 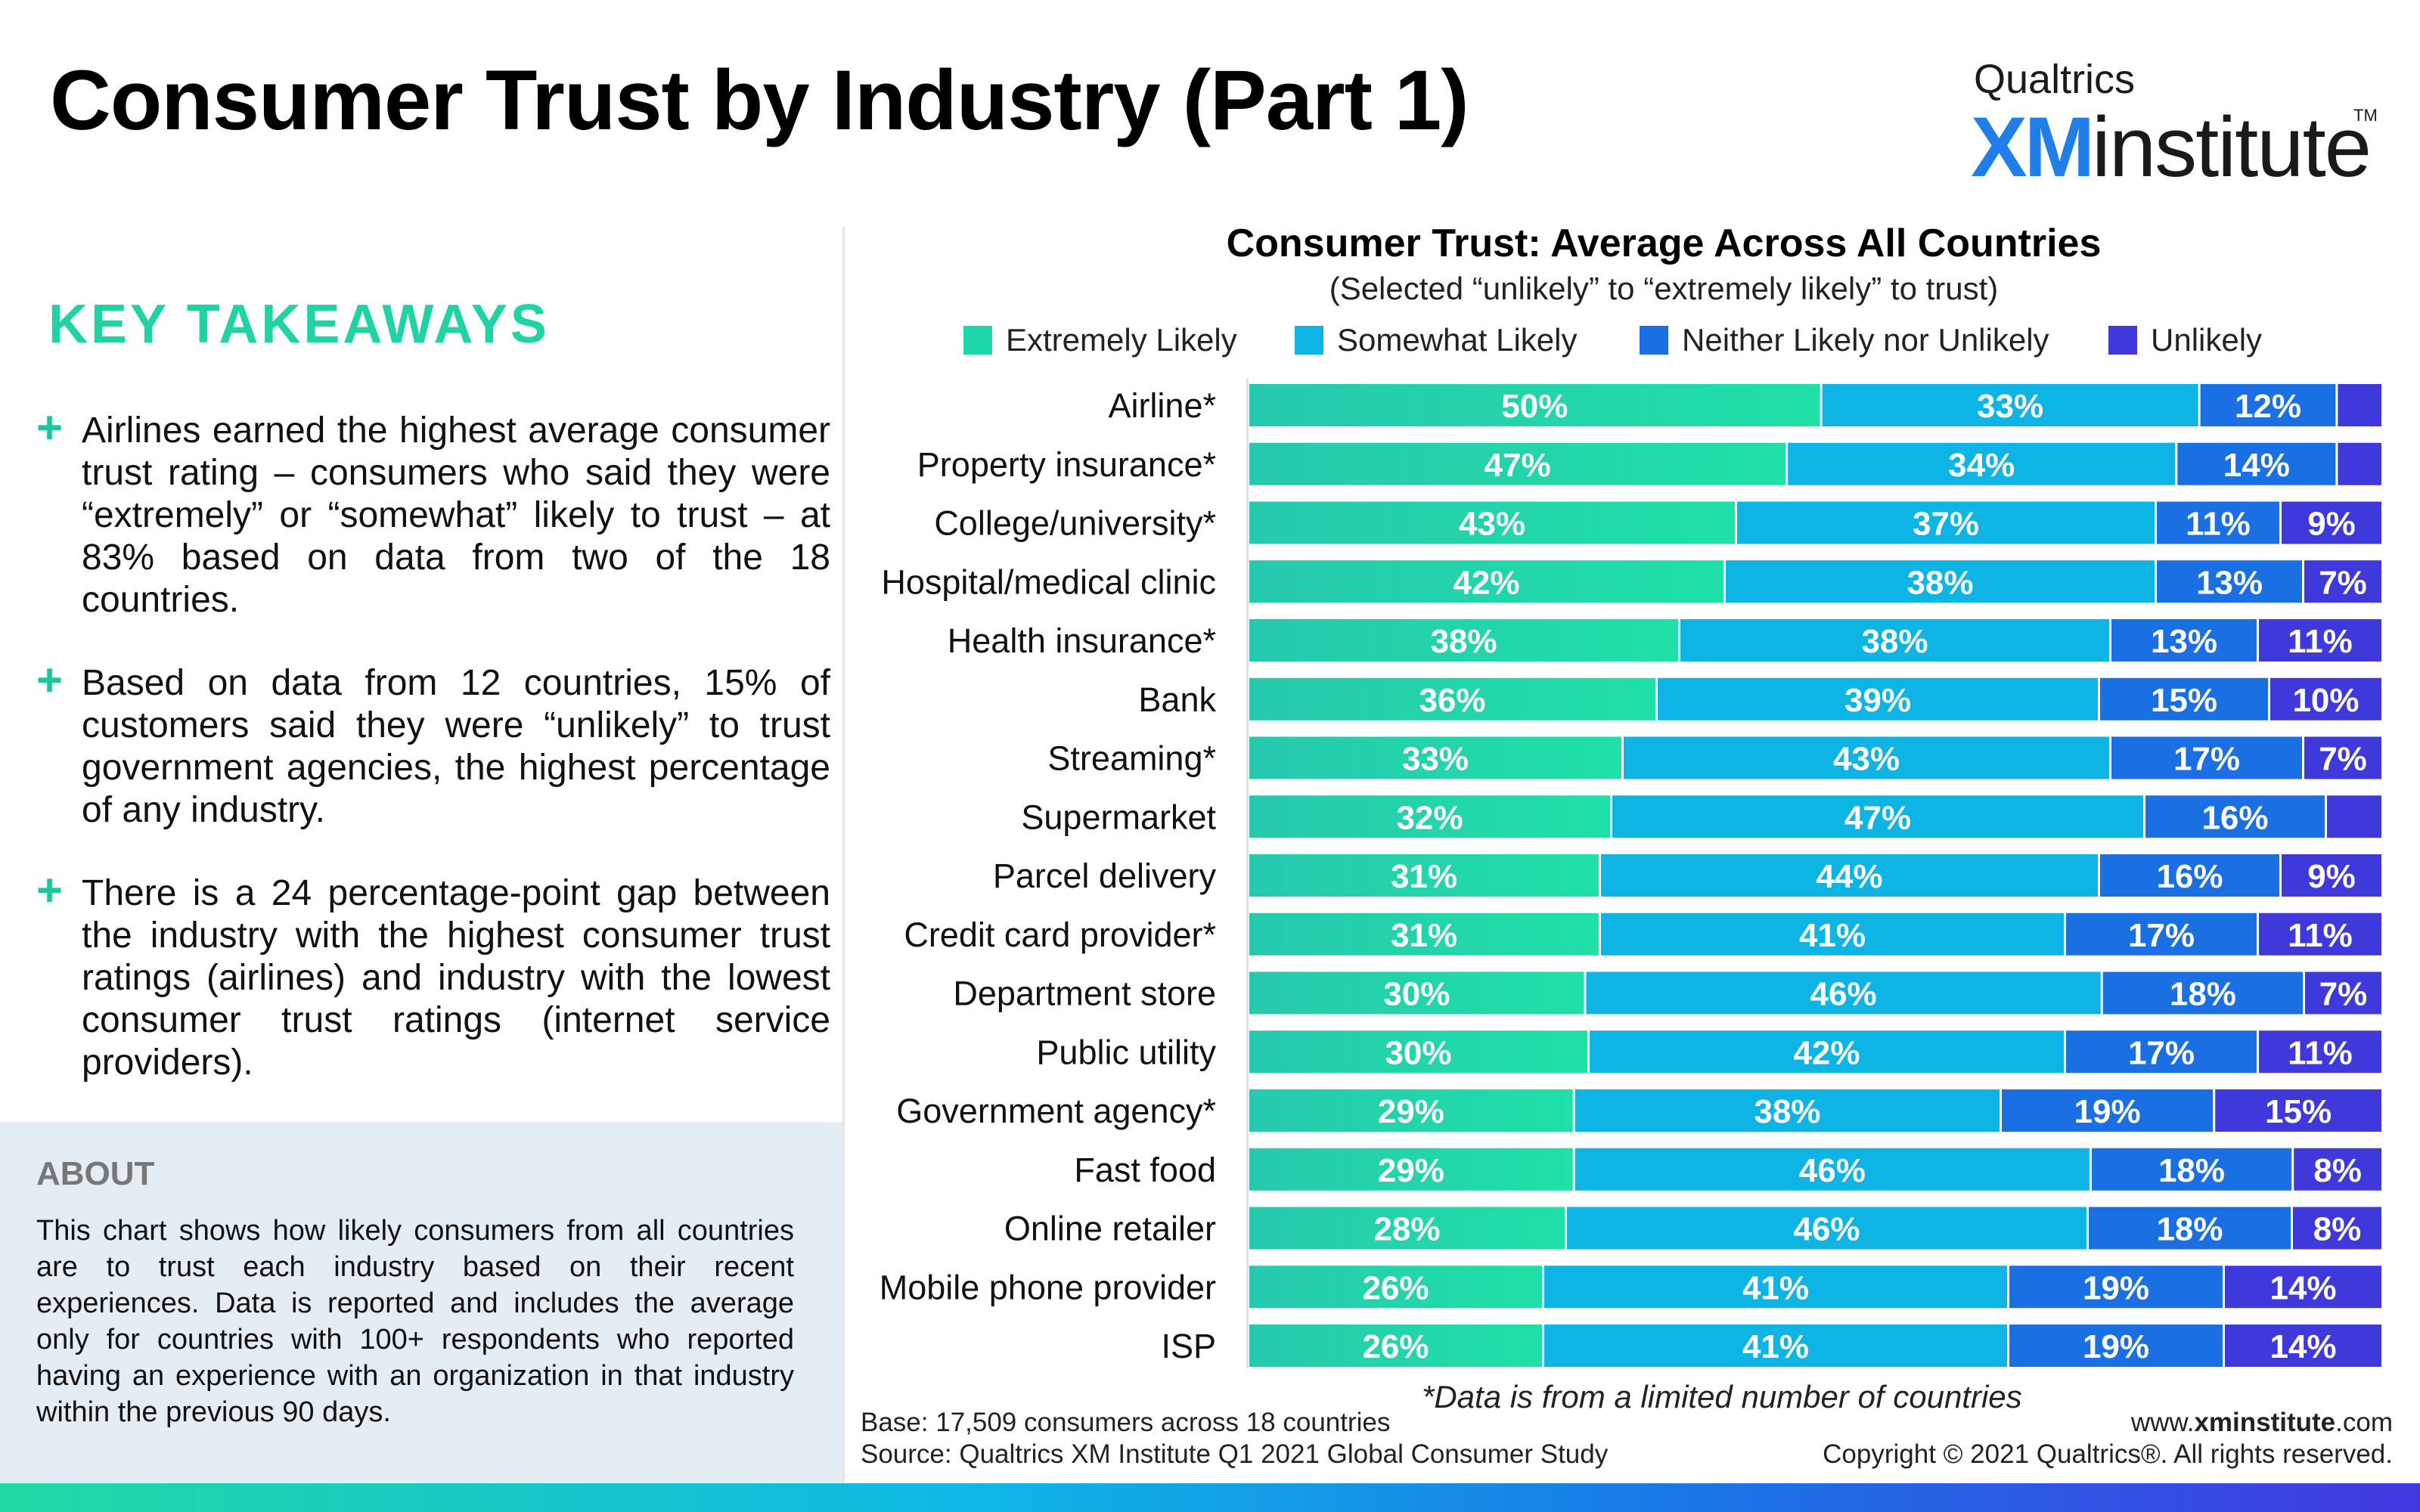 I want to click on legend-label: Unlikely, so click(x=2207, y=340).